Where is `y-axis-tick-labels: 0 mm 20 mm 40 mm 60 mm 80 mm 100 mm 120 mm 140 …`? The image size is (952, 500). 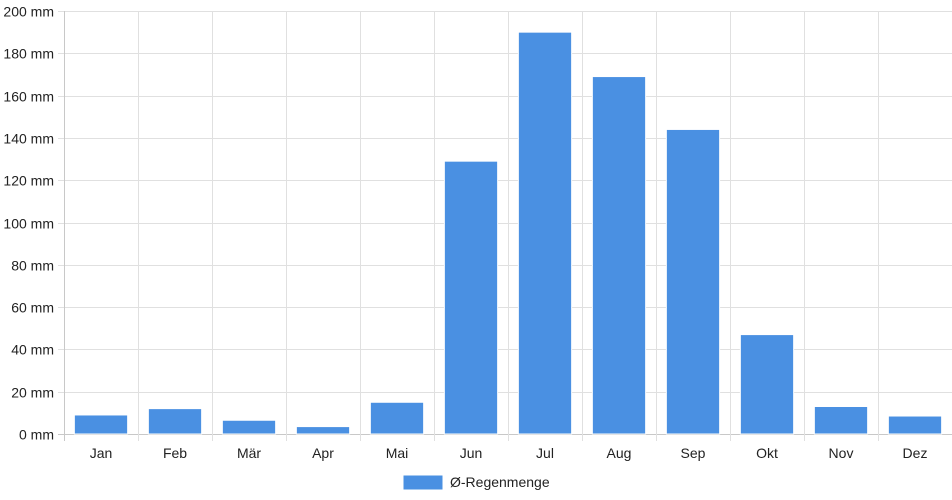 y-axis-tick-labels: 0 mm 20 mm 40 mm 60 mm 80 mm 100 mm 120 mm 140 … is located at coordinates (28, 223).